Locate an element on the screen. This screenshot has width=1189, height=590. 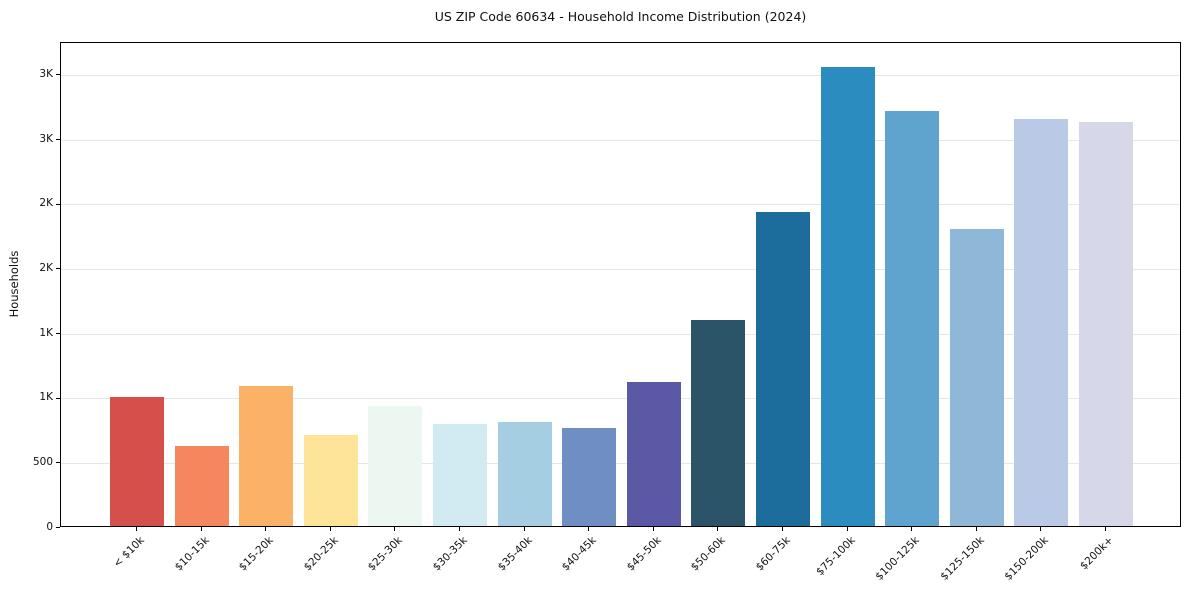
bar-40-45k is located at coordinates (589, 476).